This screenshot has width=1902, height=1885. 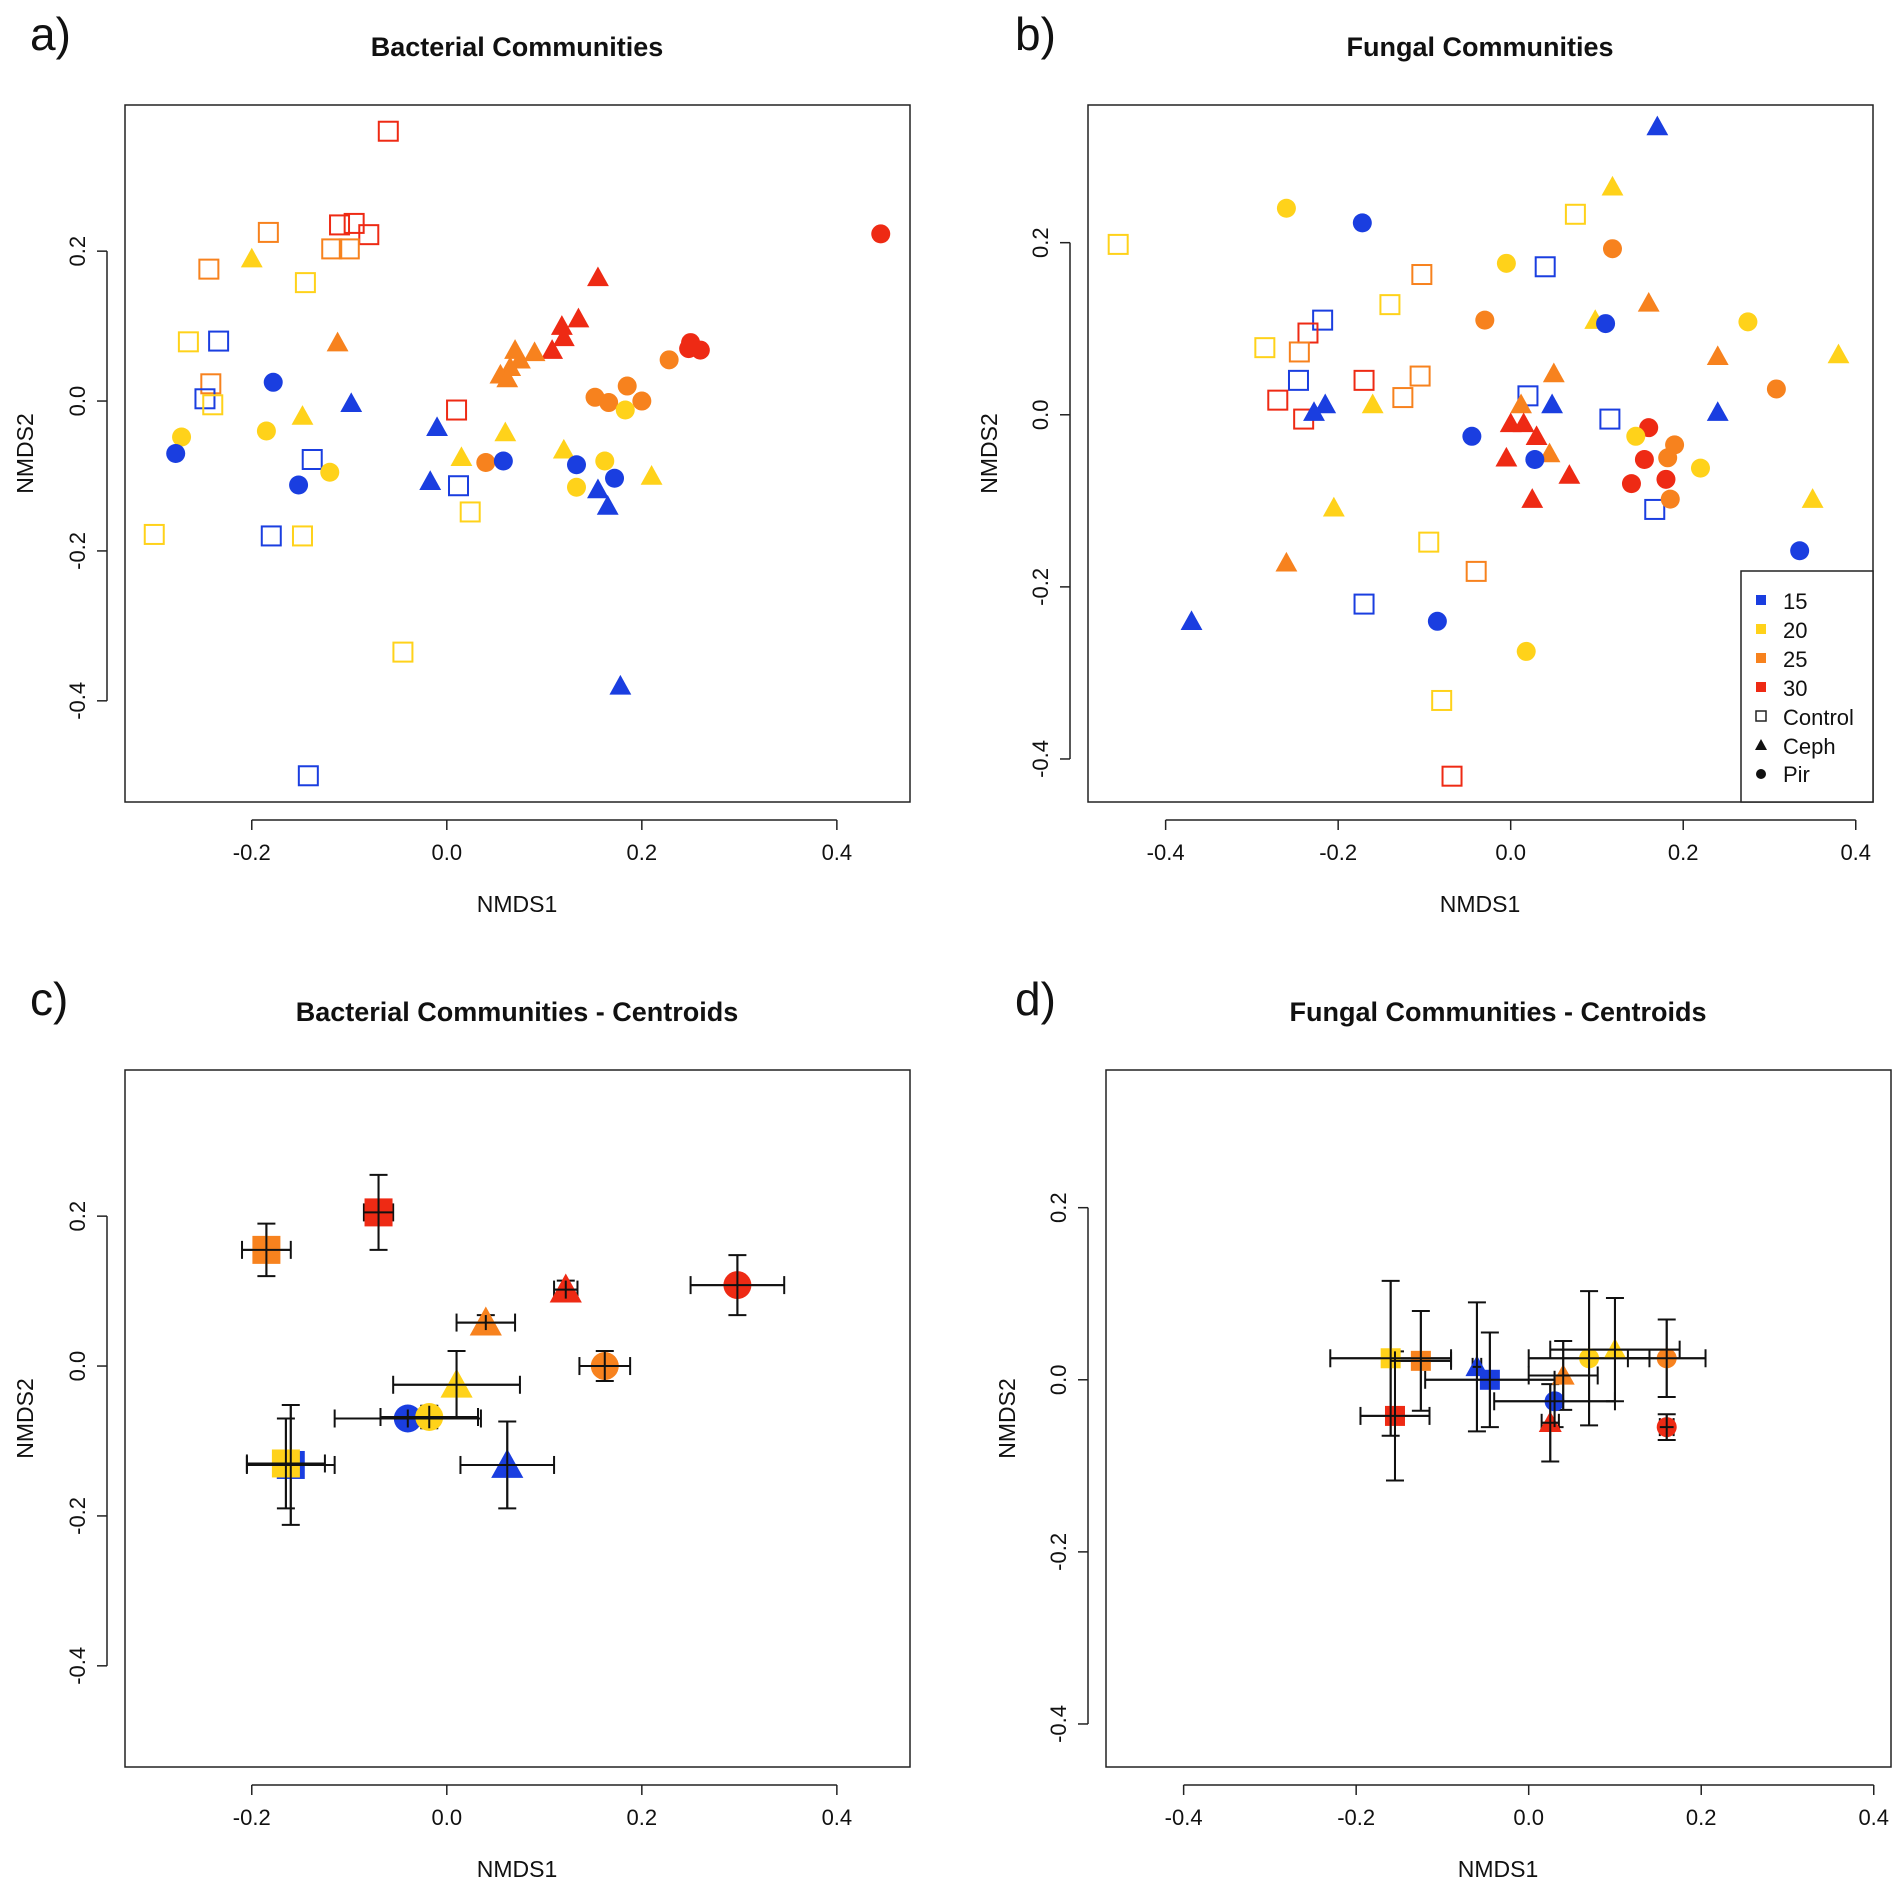 I want to click on panel-c-letter: c), so click(x=49, y=999).